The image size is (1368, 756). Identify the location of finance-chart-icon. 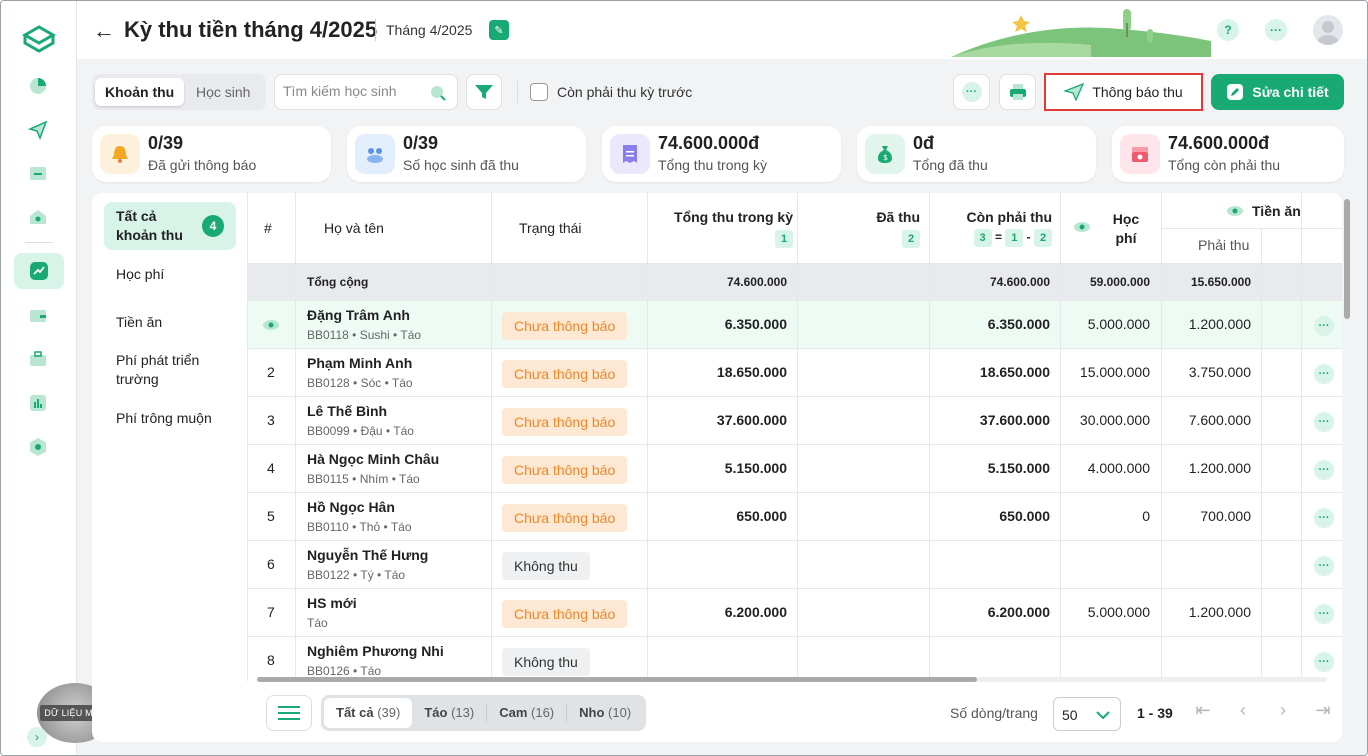
(39, 271).